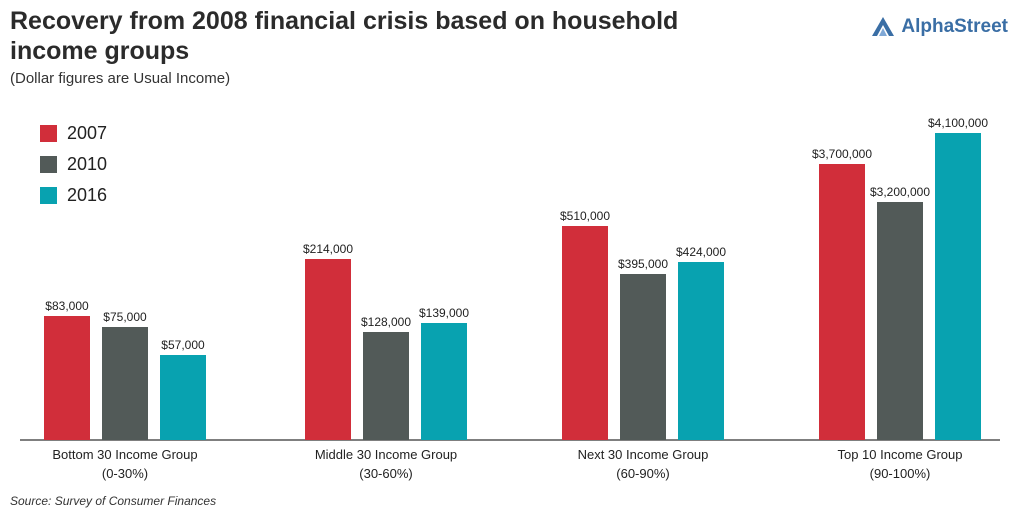  I want to click on x-tick-label: Bottom 30 Income Group, so click(124, 454).